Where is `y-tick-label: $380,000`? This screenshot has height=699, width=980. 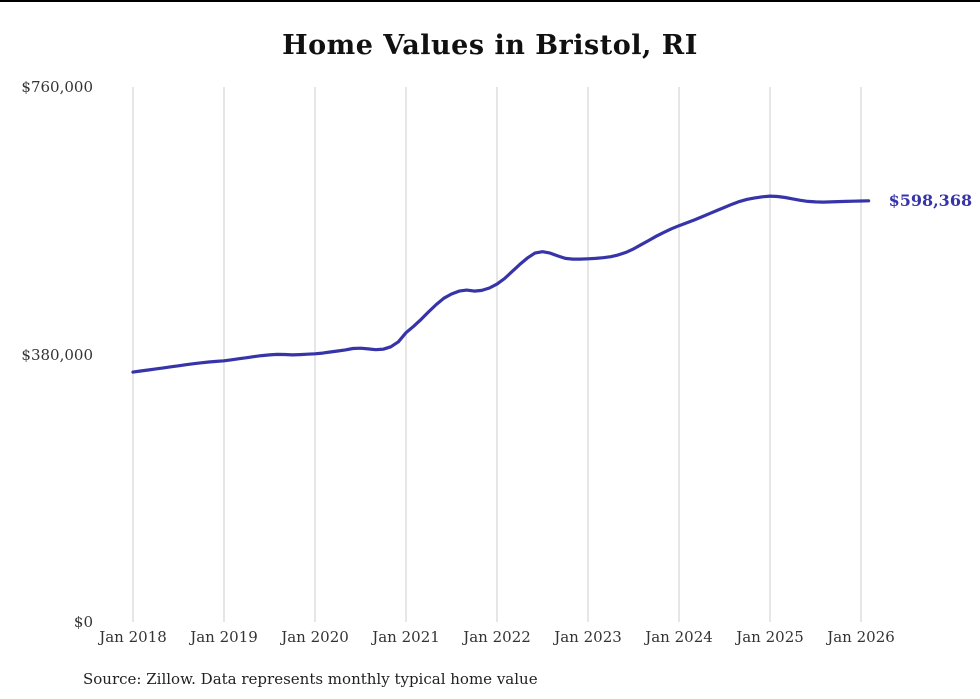
y-tick-label: $380,000 is located at coordinates (57, 354).